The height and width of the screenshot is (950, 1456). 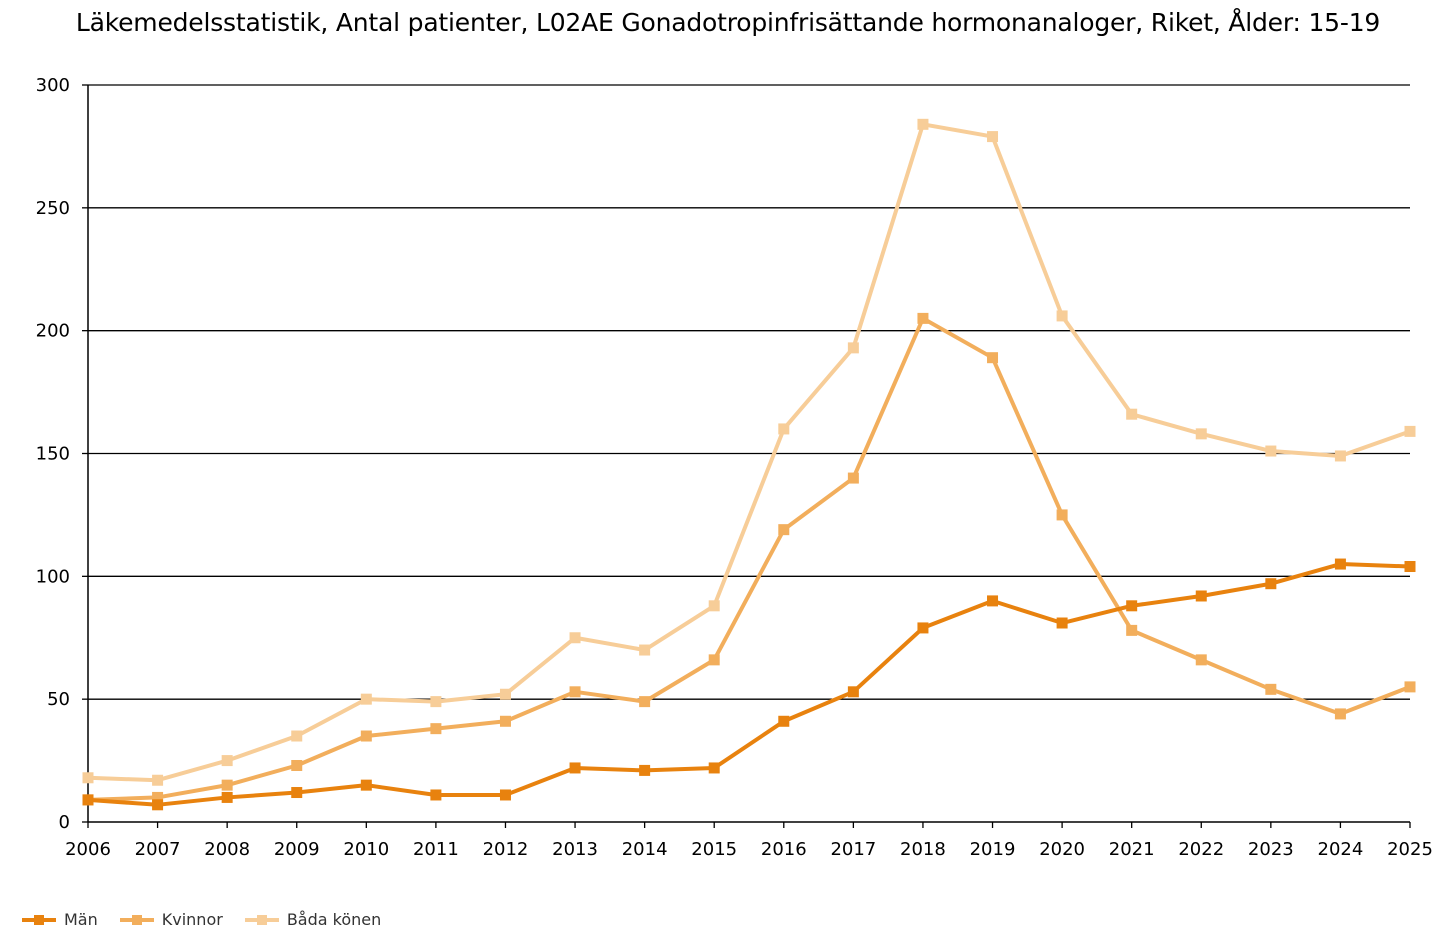 I want to click on x-tick-label-2016: 2016, so click(x=784, y=849).